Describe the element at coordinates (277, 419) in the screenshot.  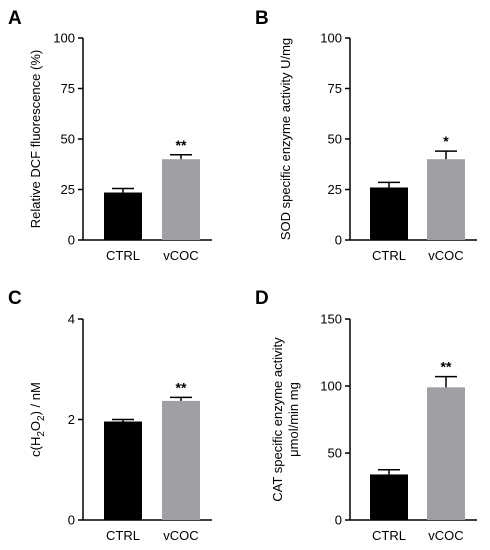
I see `y-axis-title-line1: CAT specific enzyme activity` at that location.